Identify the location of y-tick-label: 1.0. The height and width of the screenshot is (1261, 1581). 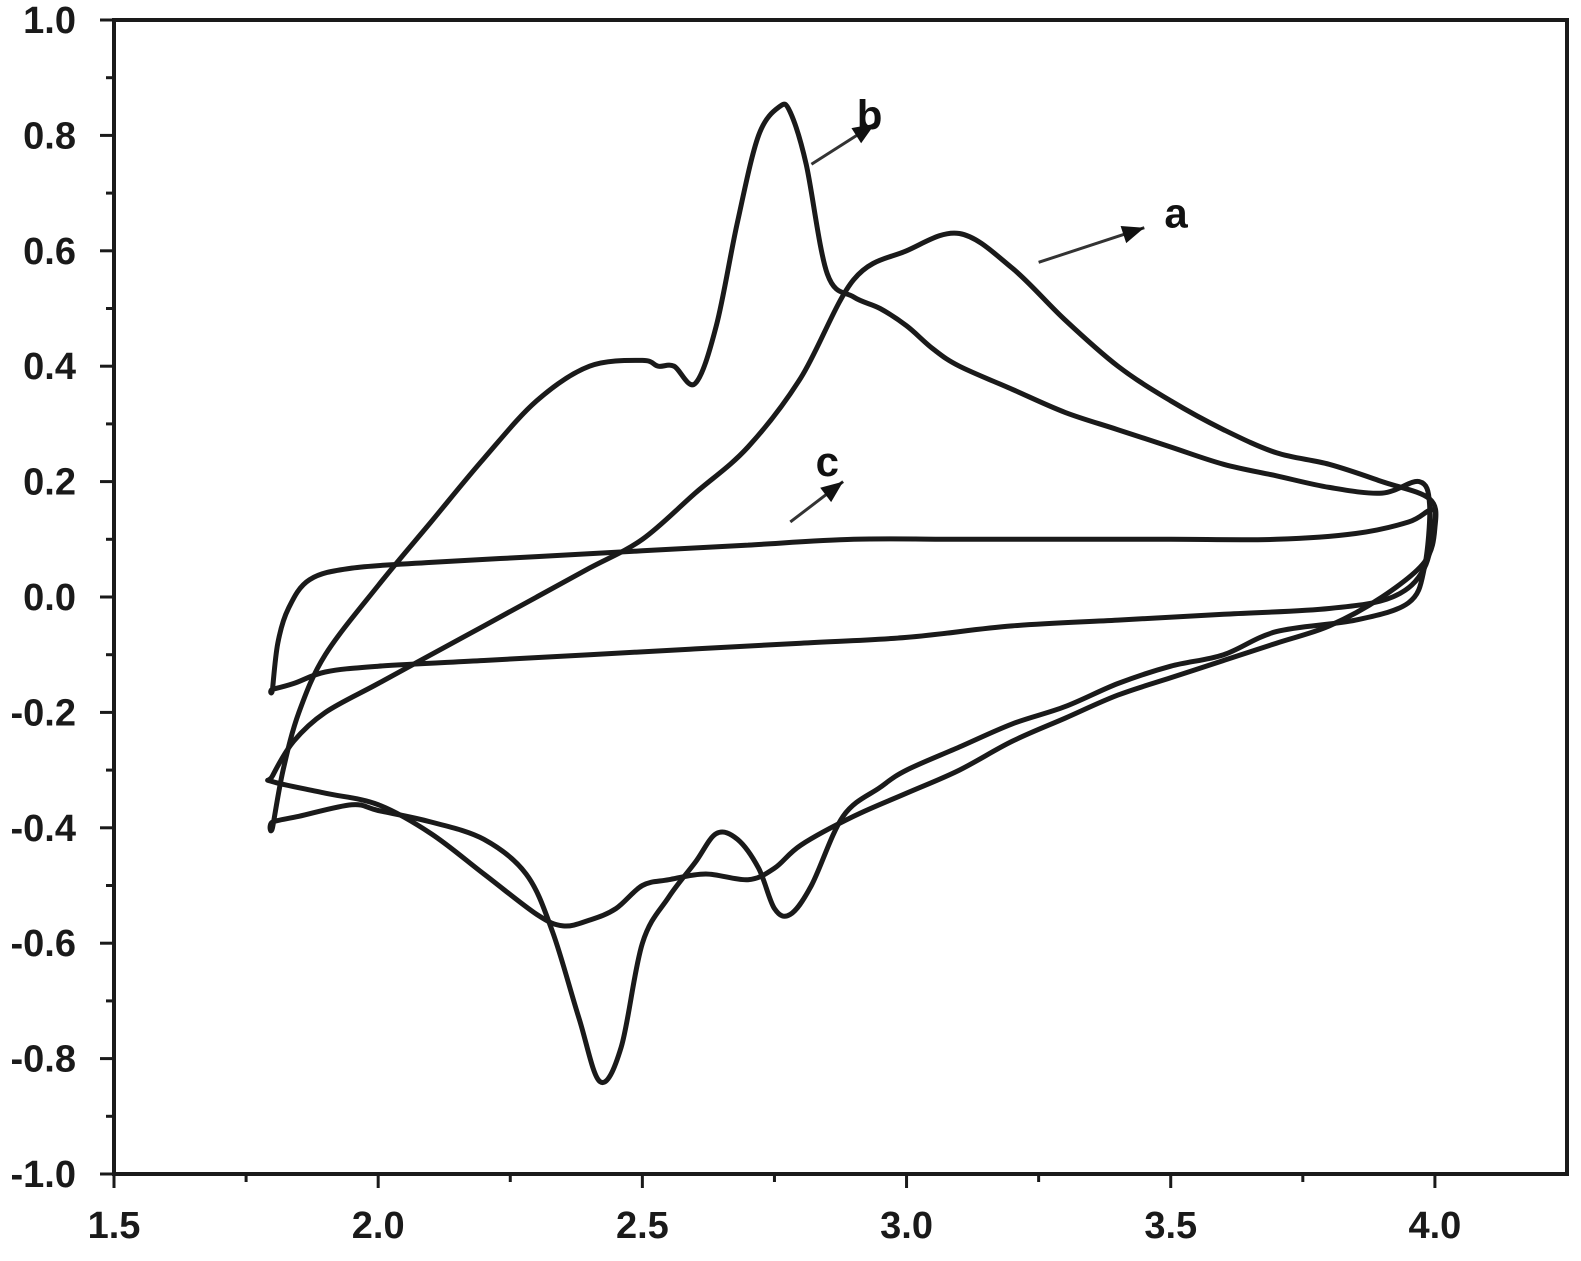
(49, 21).